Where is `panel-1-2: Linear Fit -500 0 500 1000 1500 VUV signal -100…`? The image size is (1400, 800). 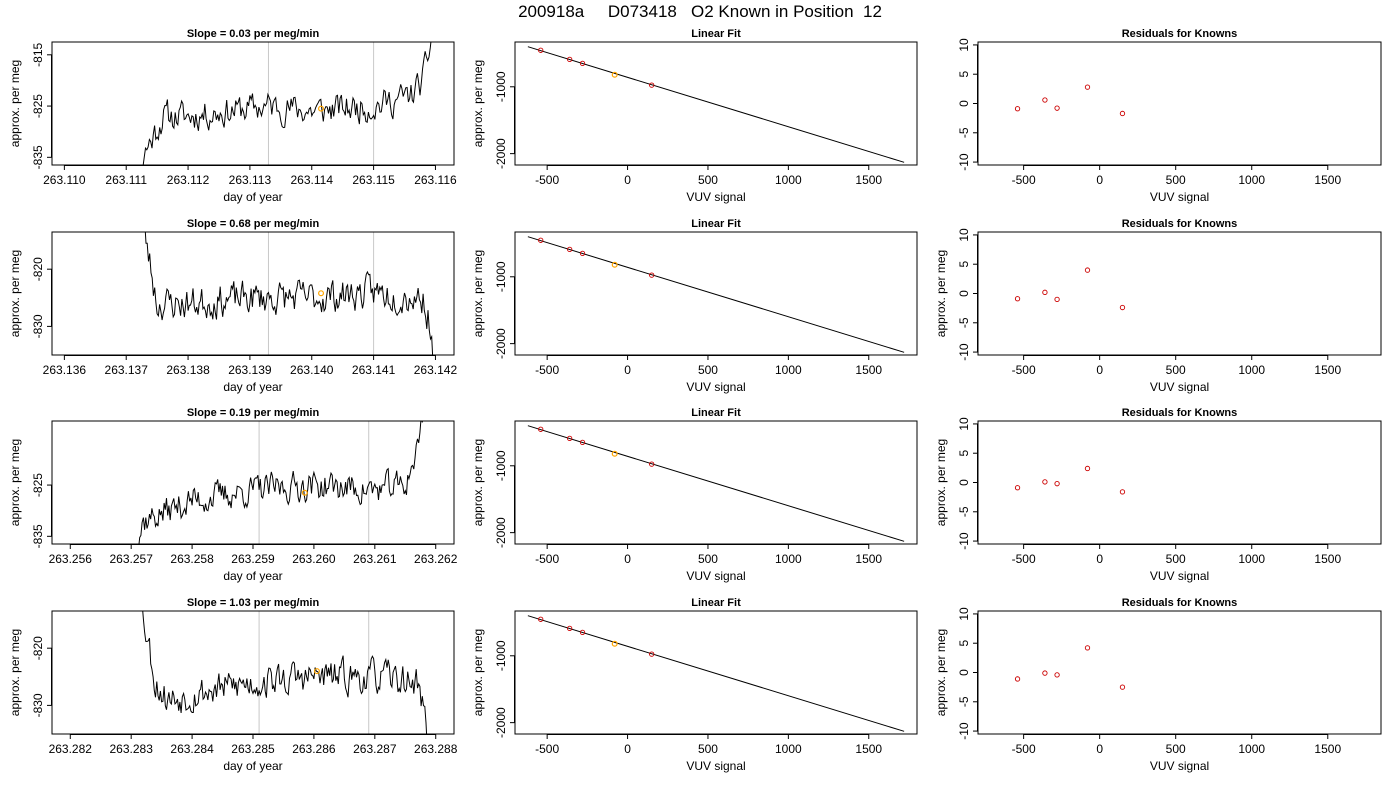
panel-1-2: Linear Fit -500 0 500 1000 1500 VUV signal -100… is located at coordinates (694, 116).